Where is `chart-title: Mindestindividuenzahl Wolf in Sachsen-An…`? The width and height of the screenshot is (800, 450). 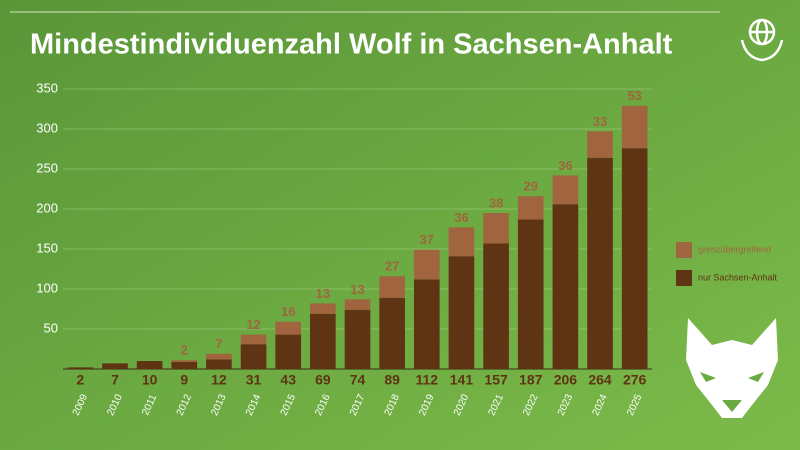
chart-title: Mindestindividuenzahl Wolf in Sachsen-An… is located at coordinates (351, 45).